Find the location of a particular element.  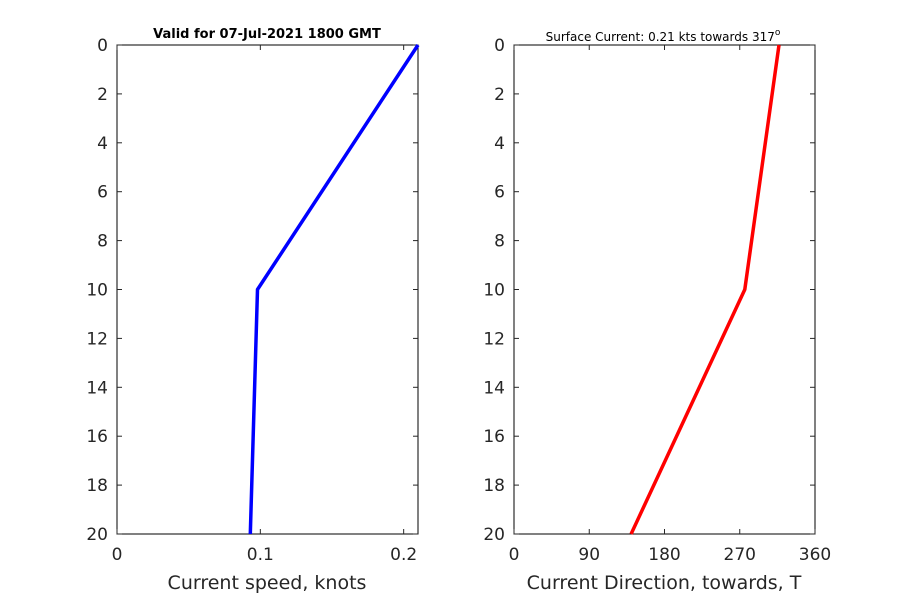

speed-y-tick-label: 20 is located at coordinates (97, 535).